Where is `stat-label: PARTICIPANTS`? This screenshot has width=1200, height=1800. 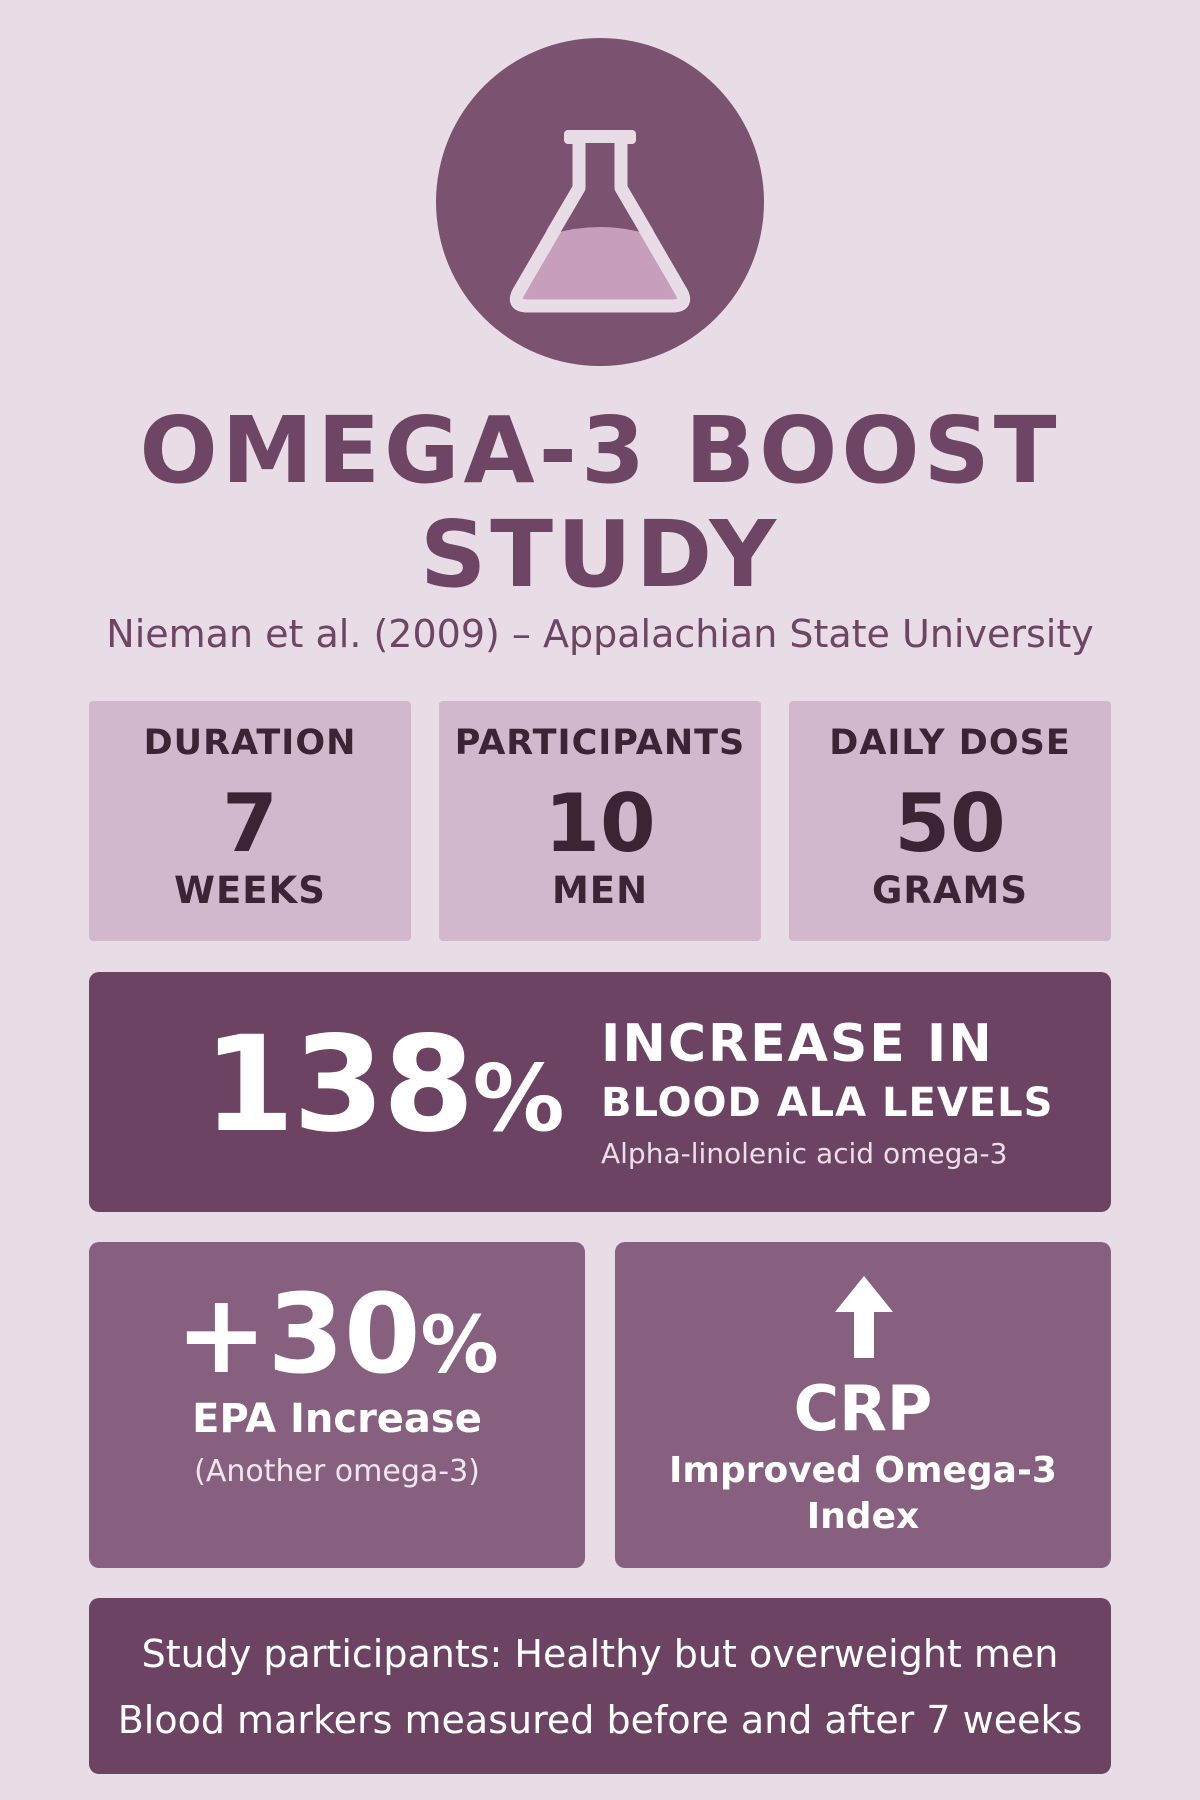
stat-label: PARTICIPANTS is located at coordinates (600, 743).